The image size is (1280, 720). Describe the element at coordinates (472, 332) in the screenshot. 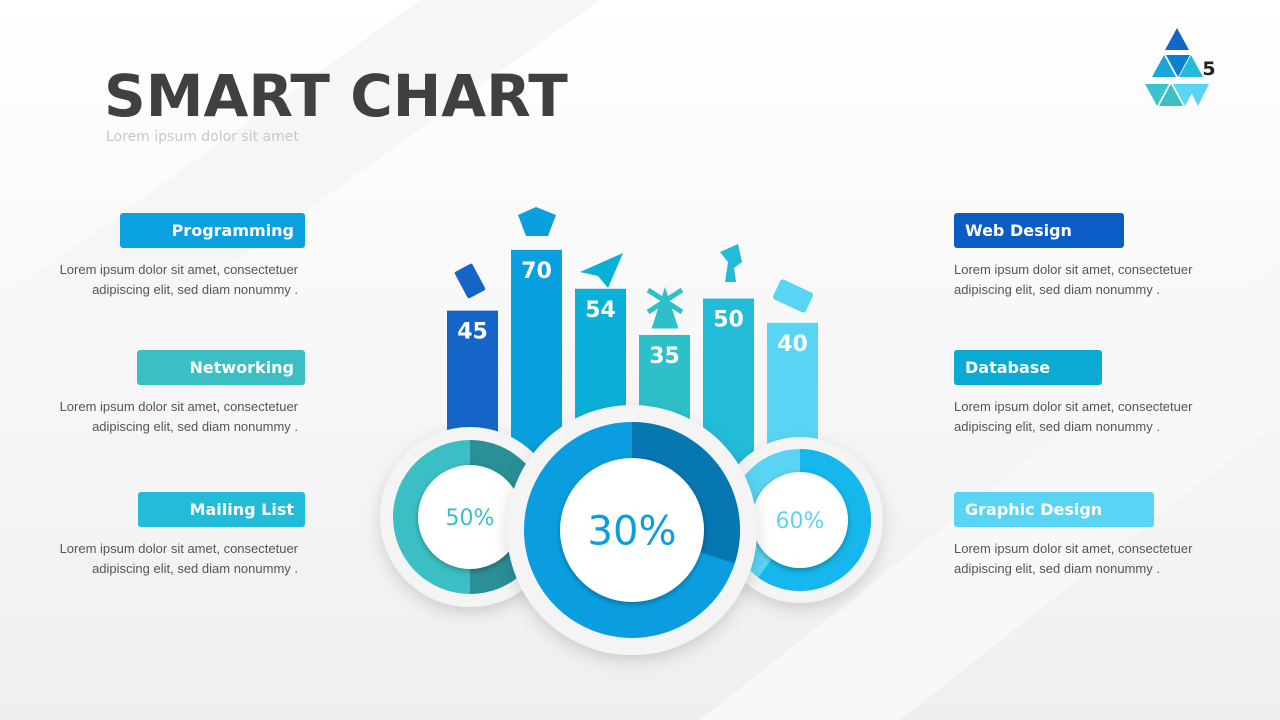

I see `bar-value-label: 45` at that location.